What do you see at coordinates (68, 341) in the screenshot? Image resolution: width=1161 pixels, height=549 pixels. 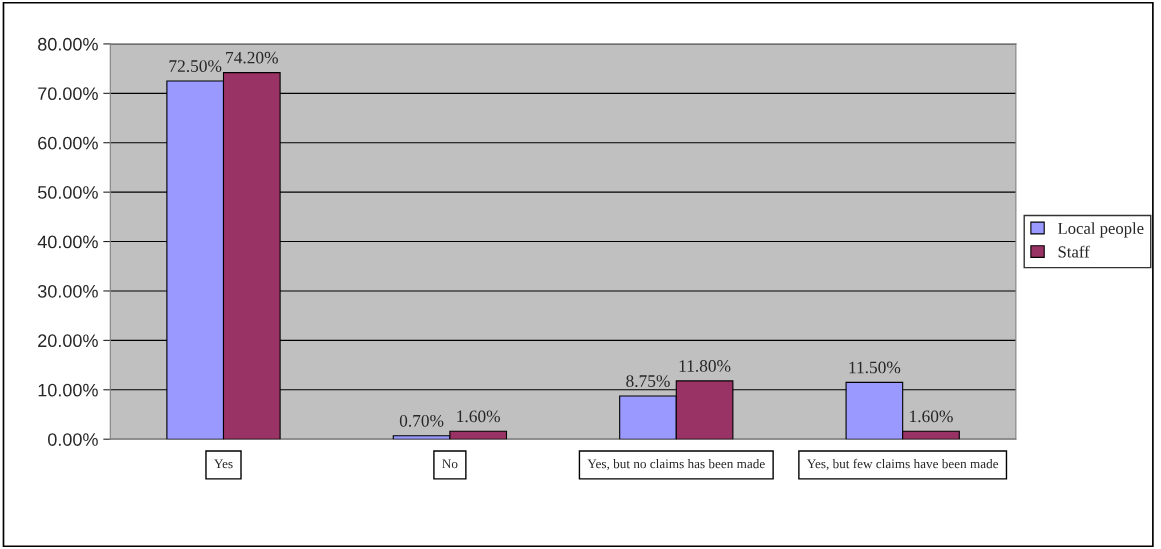 I see `y-tick-label: 20.00%` at bounding box center [68, 341].